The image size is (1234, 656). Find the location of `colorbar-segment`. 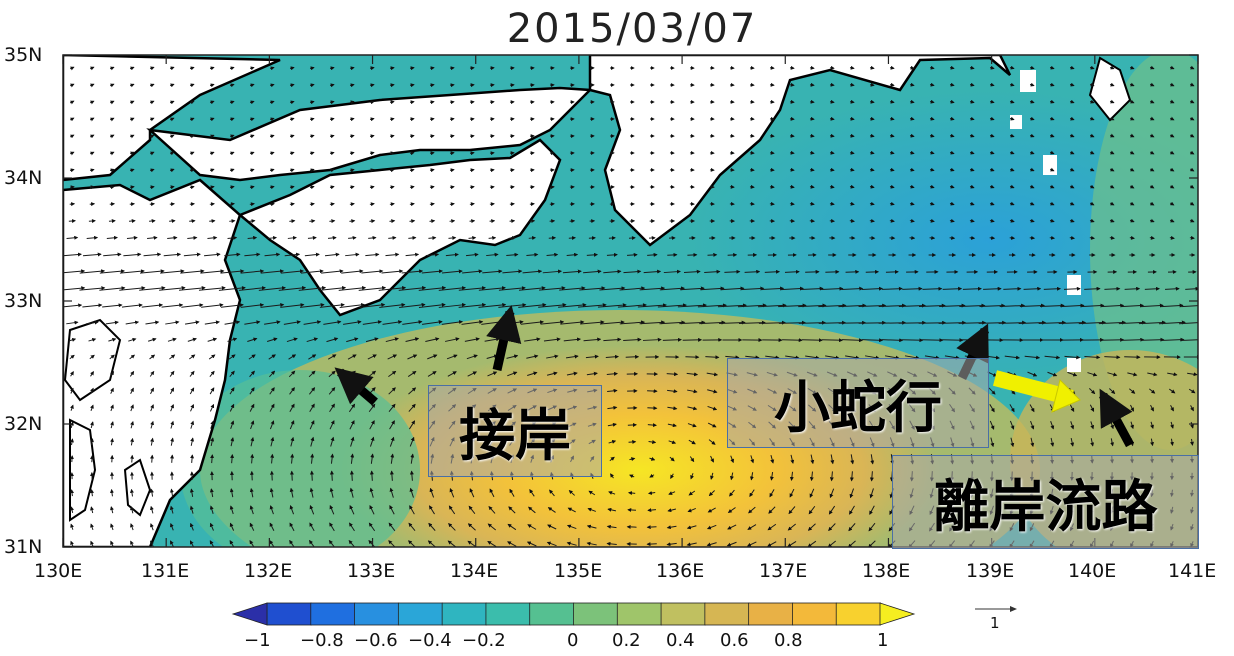

colorbar-segment is located at coordinates (464, 614).